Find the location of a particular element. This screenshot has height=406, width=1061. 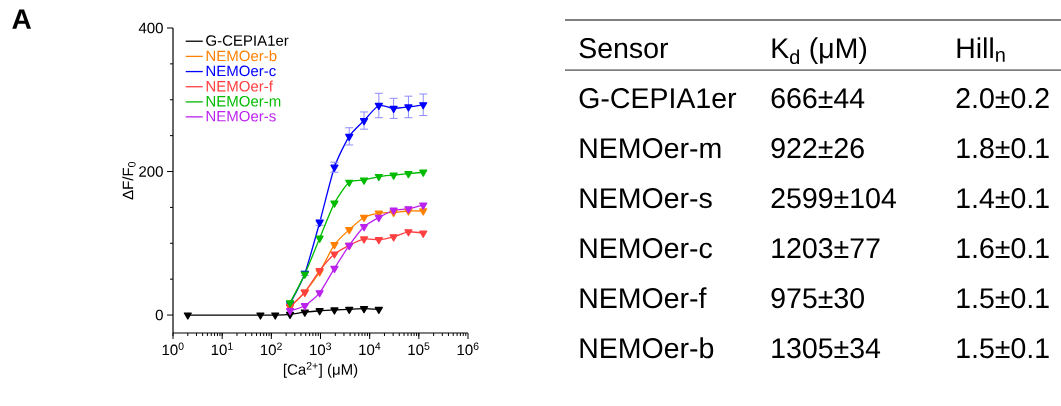

text: A is located at coordinates (22, 19).